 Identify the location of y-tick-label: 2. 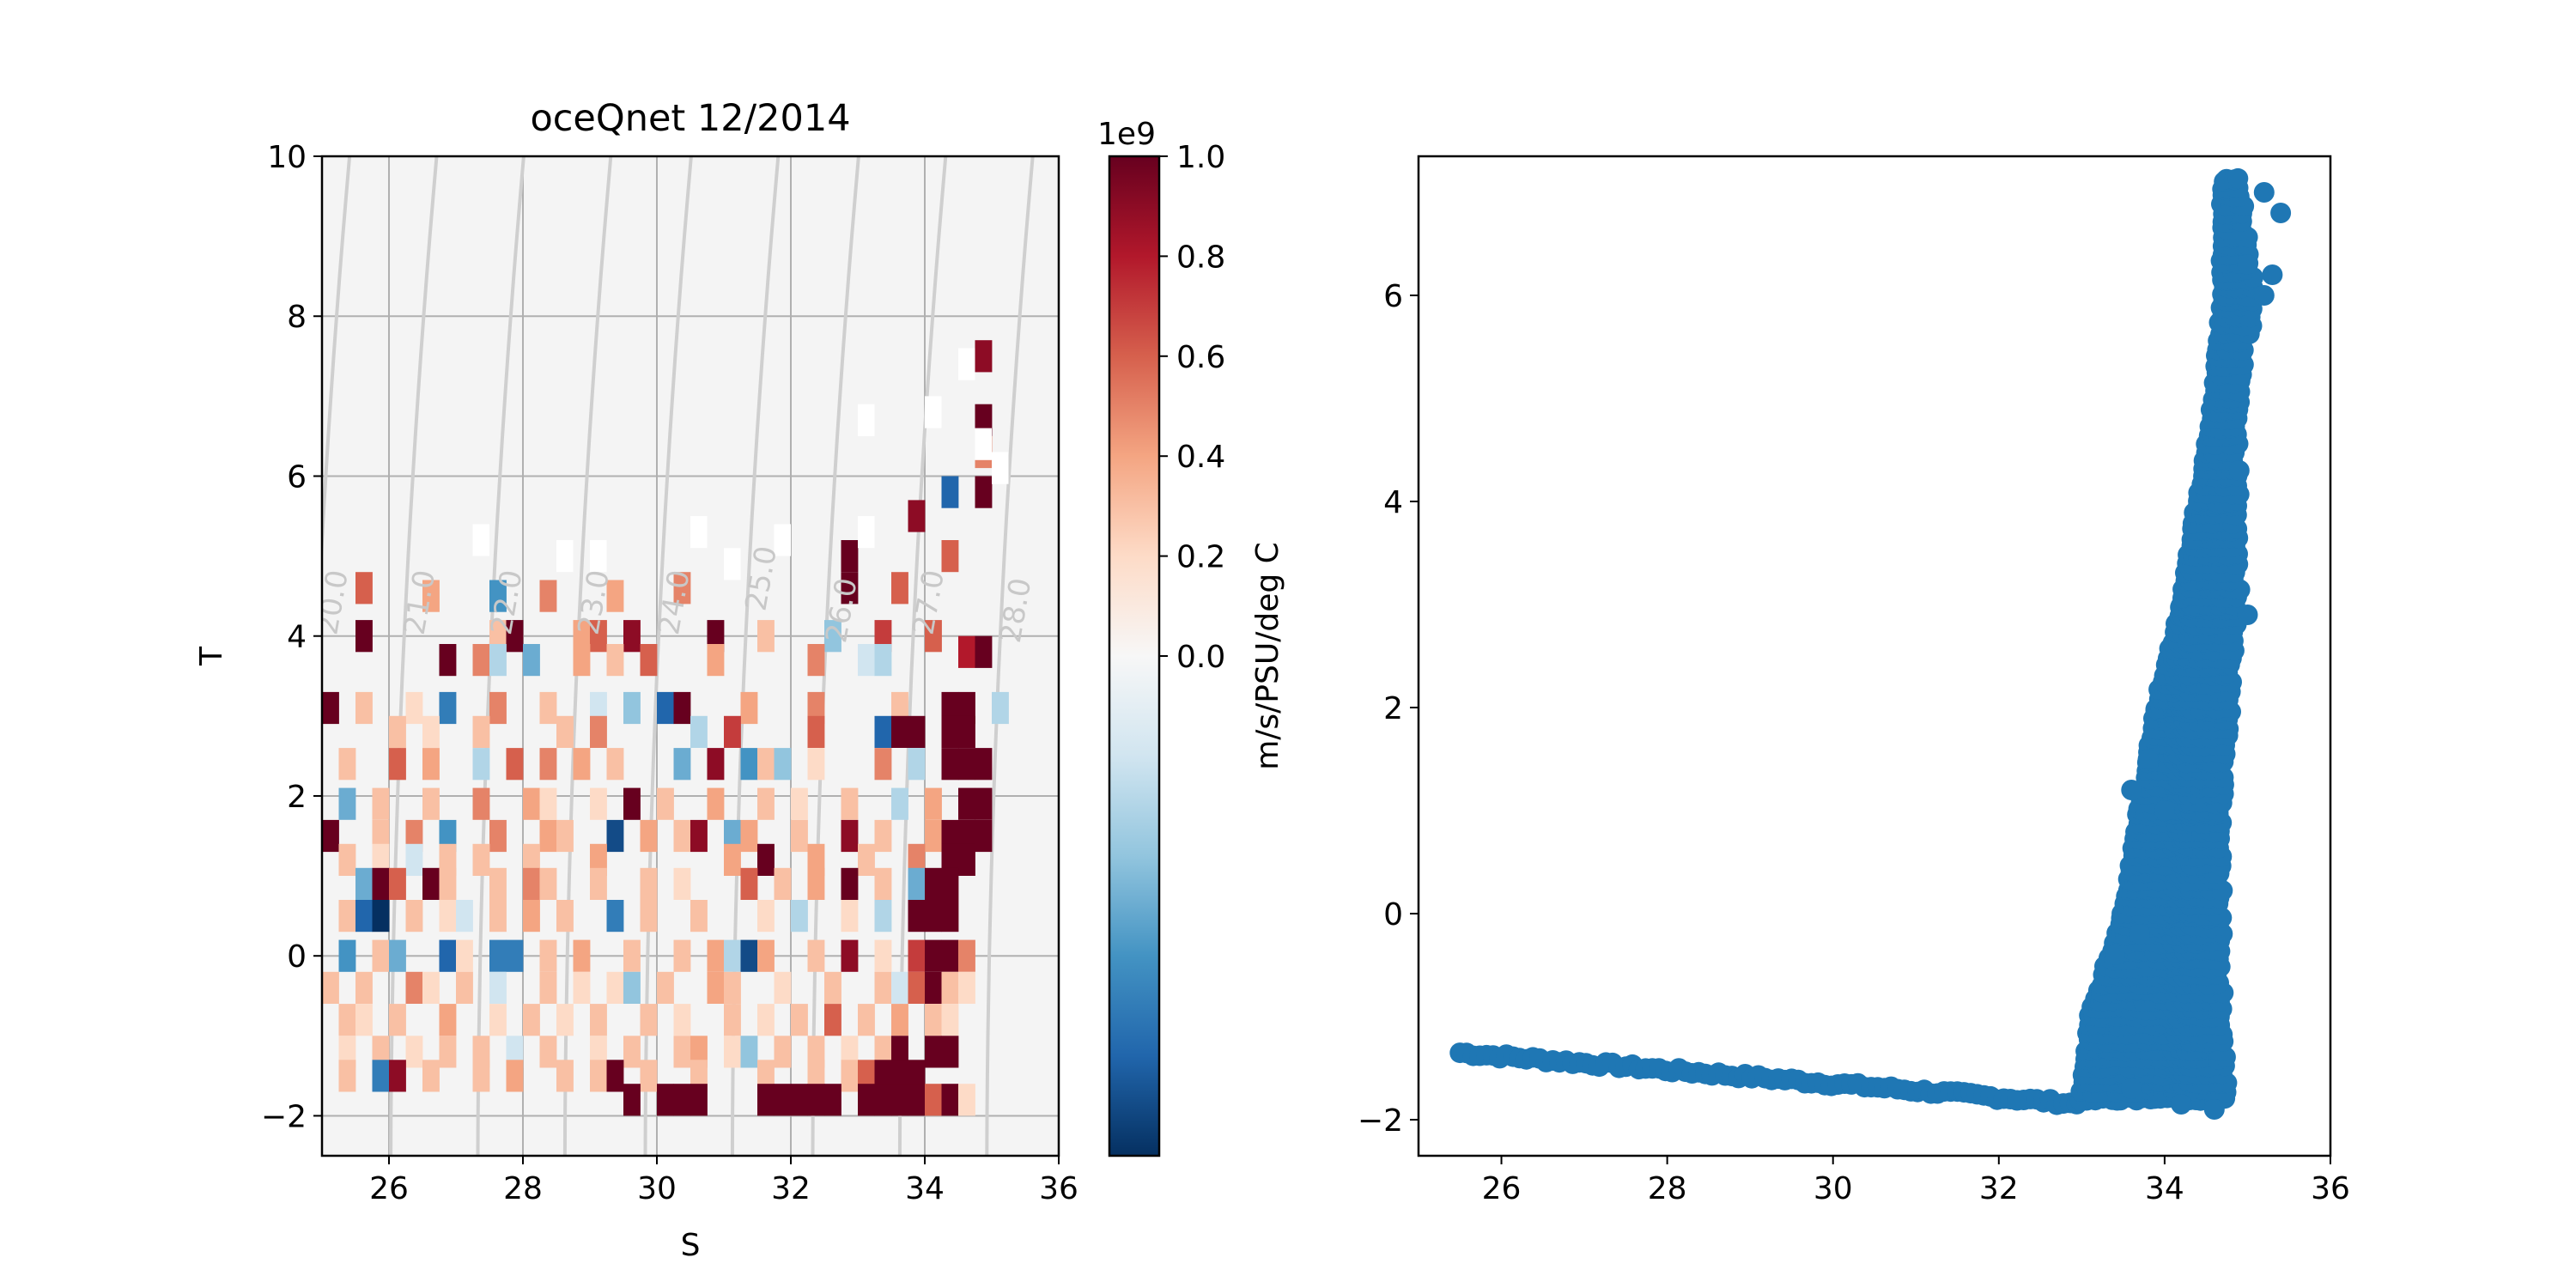
(297, 797).